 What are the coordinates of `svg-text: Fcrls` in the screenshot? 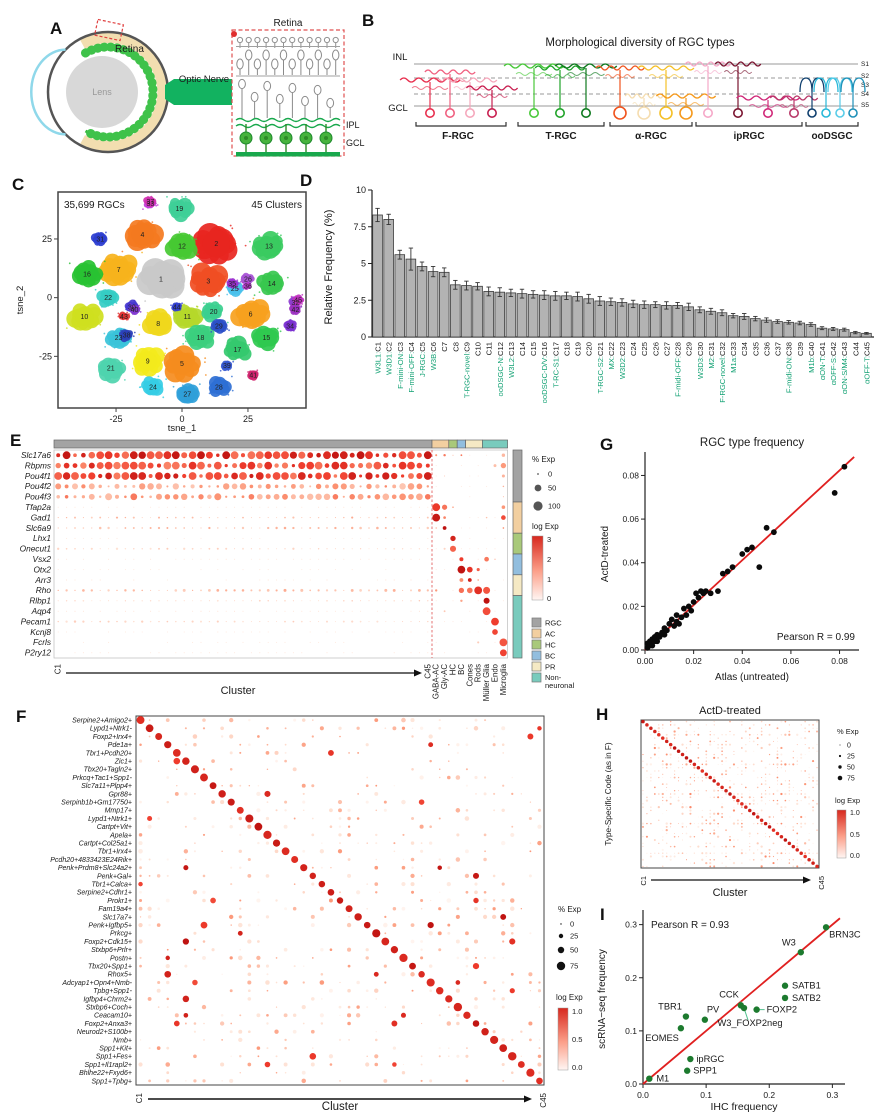 It's located at (42, 642).